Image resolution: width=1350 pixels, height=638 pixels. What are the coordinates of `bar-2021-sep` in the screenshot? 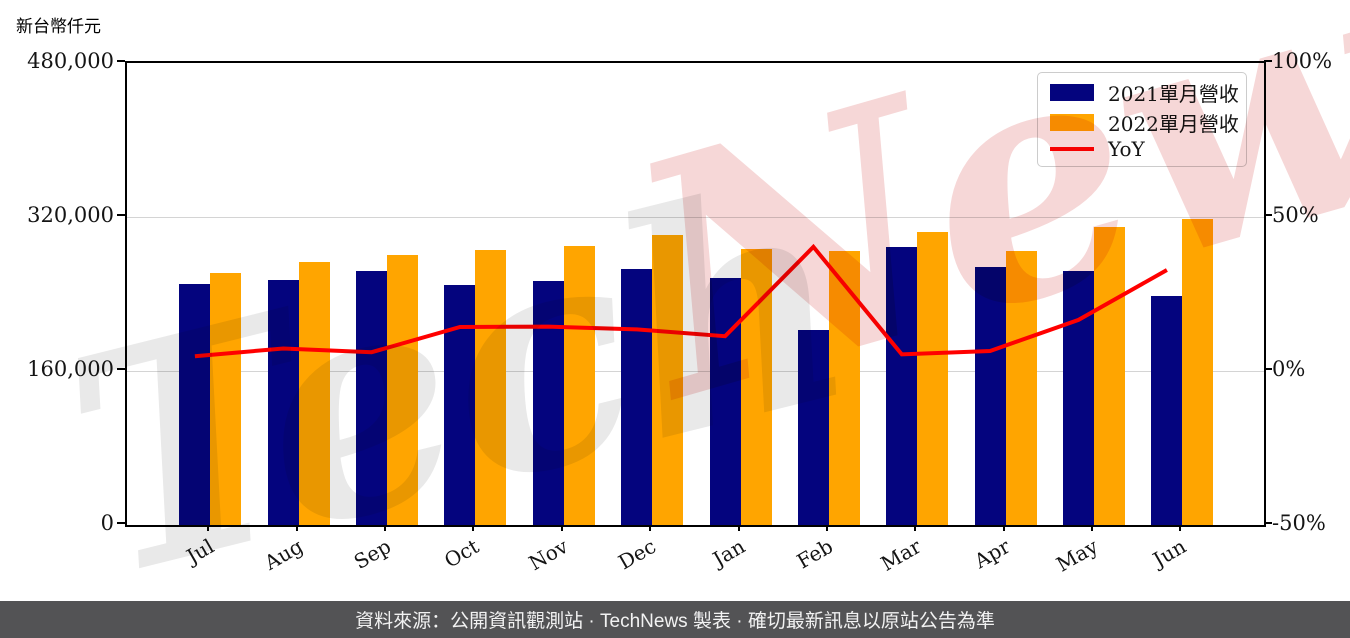 It's located at (372, 398).